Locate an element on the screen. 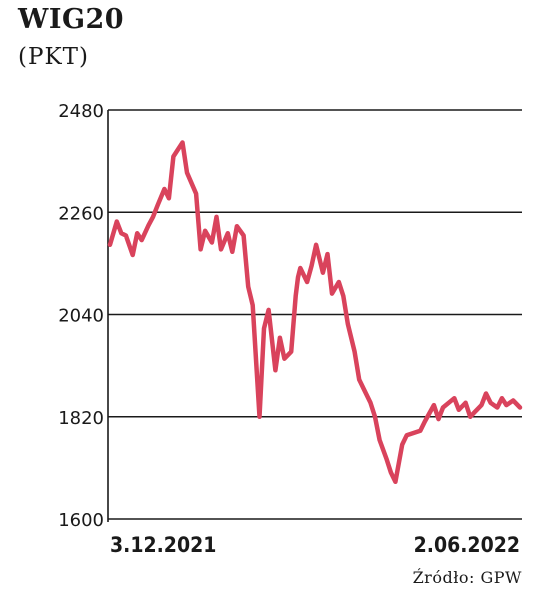  y-tick-label-1820: 1820 is located at coordinates (81, 418).